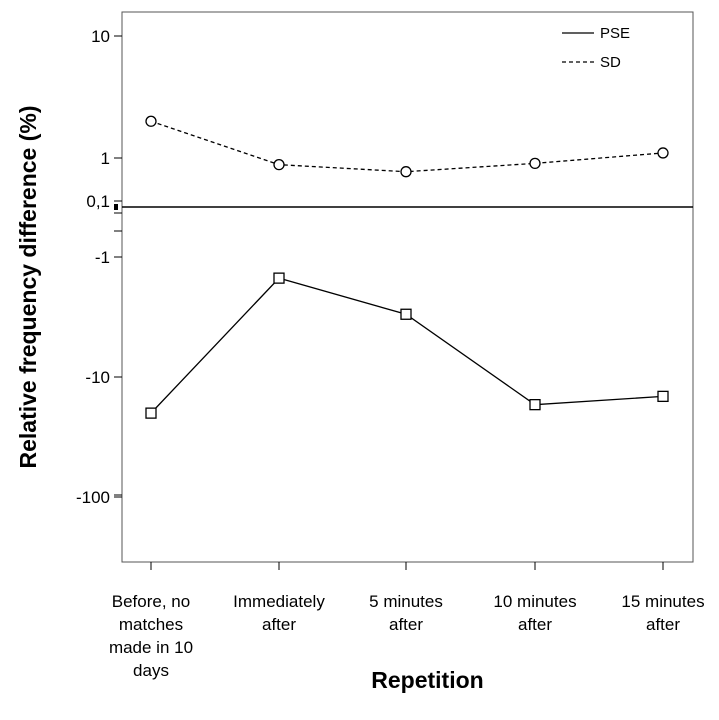 The height and width of the screenshot is (720, 719). I want to click on x-tick-label: 15 minutes after, so click(662, 613).